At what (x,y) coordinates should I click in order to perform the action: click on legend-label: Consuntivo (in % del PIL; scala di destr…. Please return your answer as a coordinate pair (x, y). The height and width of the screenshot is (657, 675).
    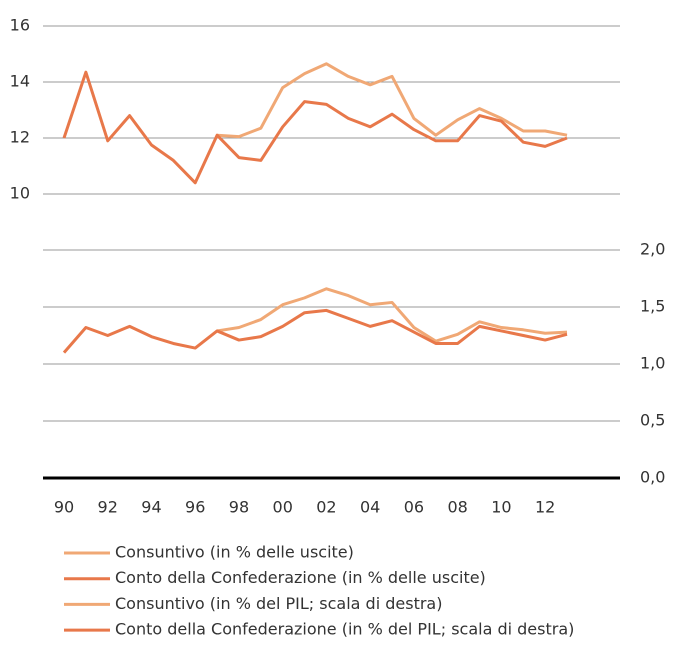
    Looking at the image, I should click on (278, 603).